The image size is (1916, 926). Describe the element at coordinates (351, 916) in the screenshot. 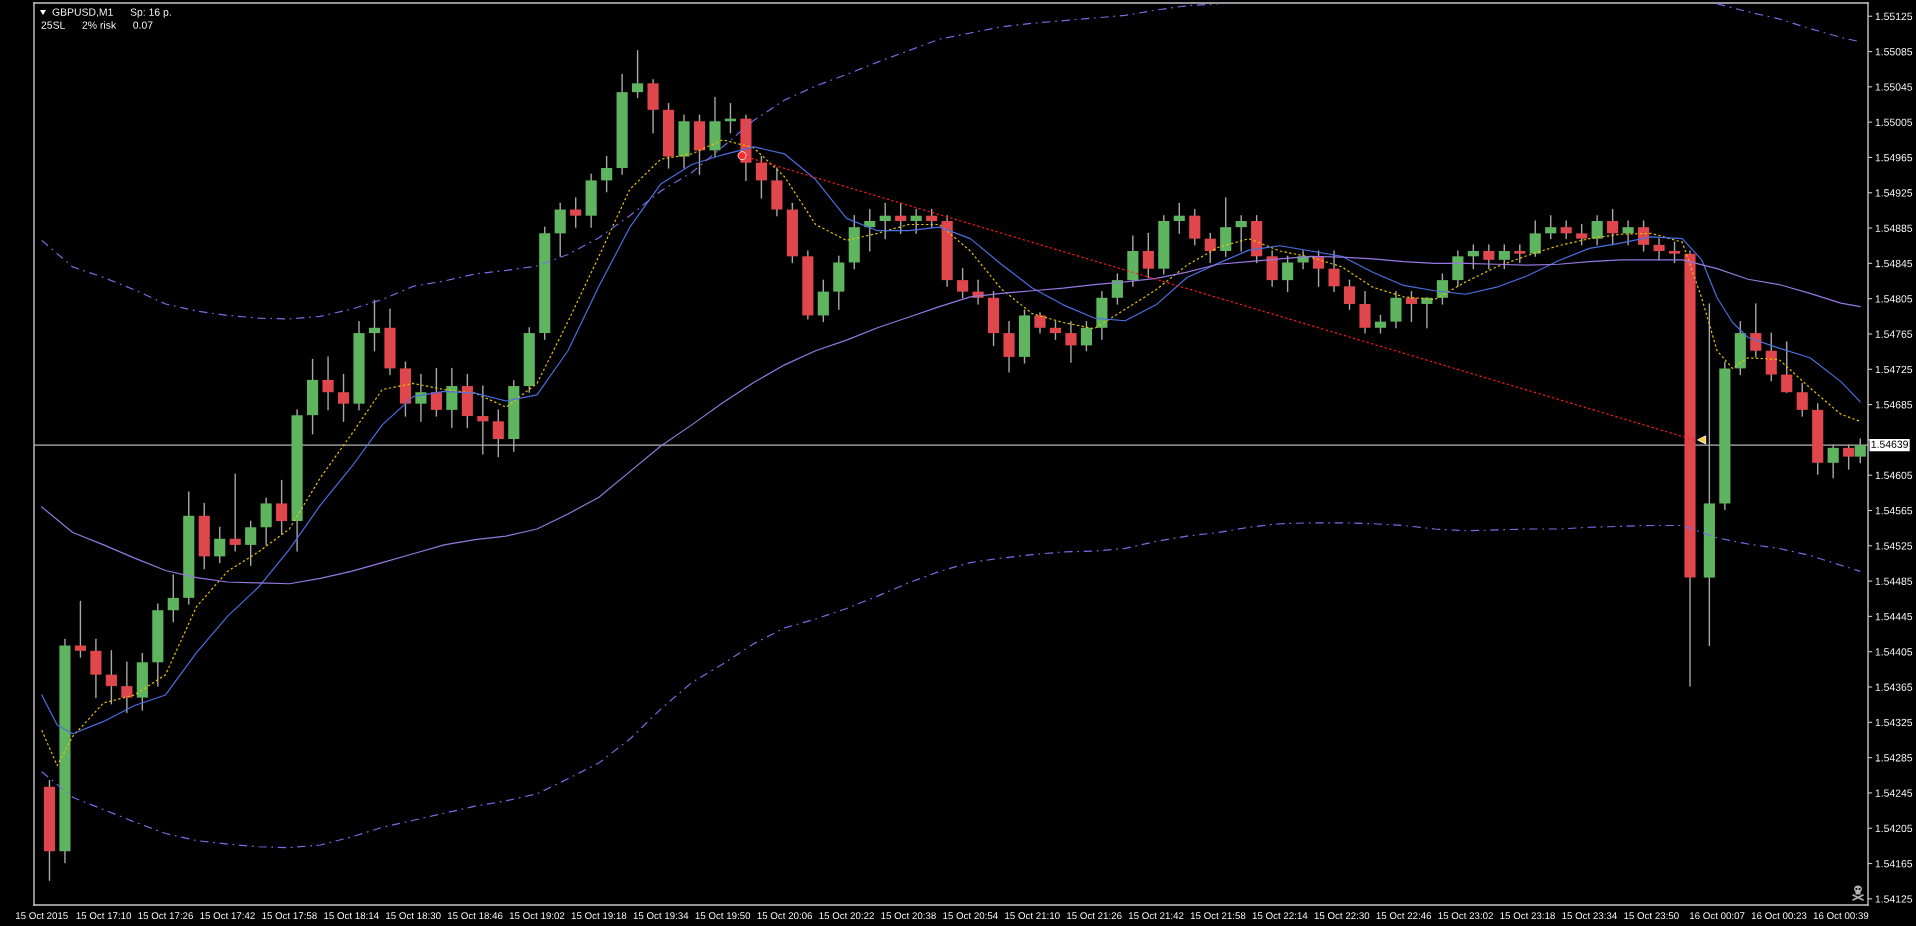

I see `x-tick-label: 15 Oct 18:14` at that location.